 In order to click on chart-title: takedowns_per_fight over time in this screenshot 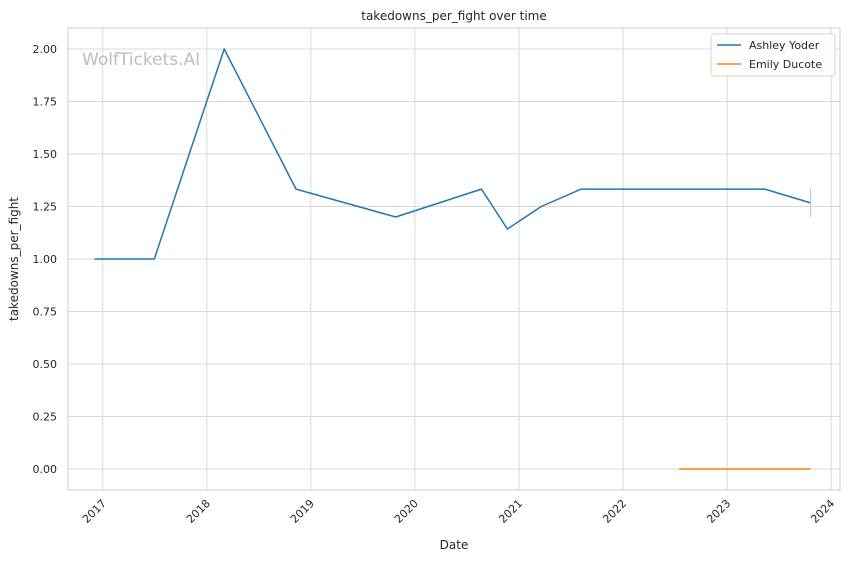, I will do `click(454, 16)`.